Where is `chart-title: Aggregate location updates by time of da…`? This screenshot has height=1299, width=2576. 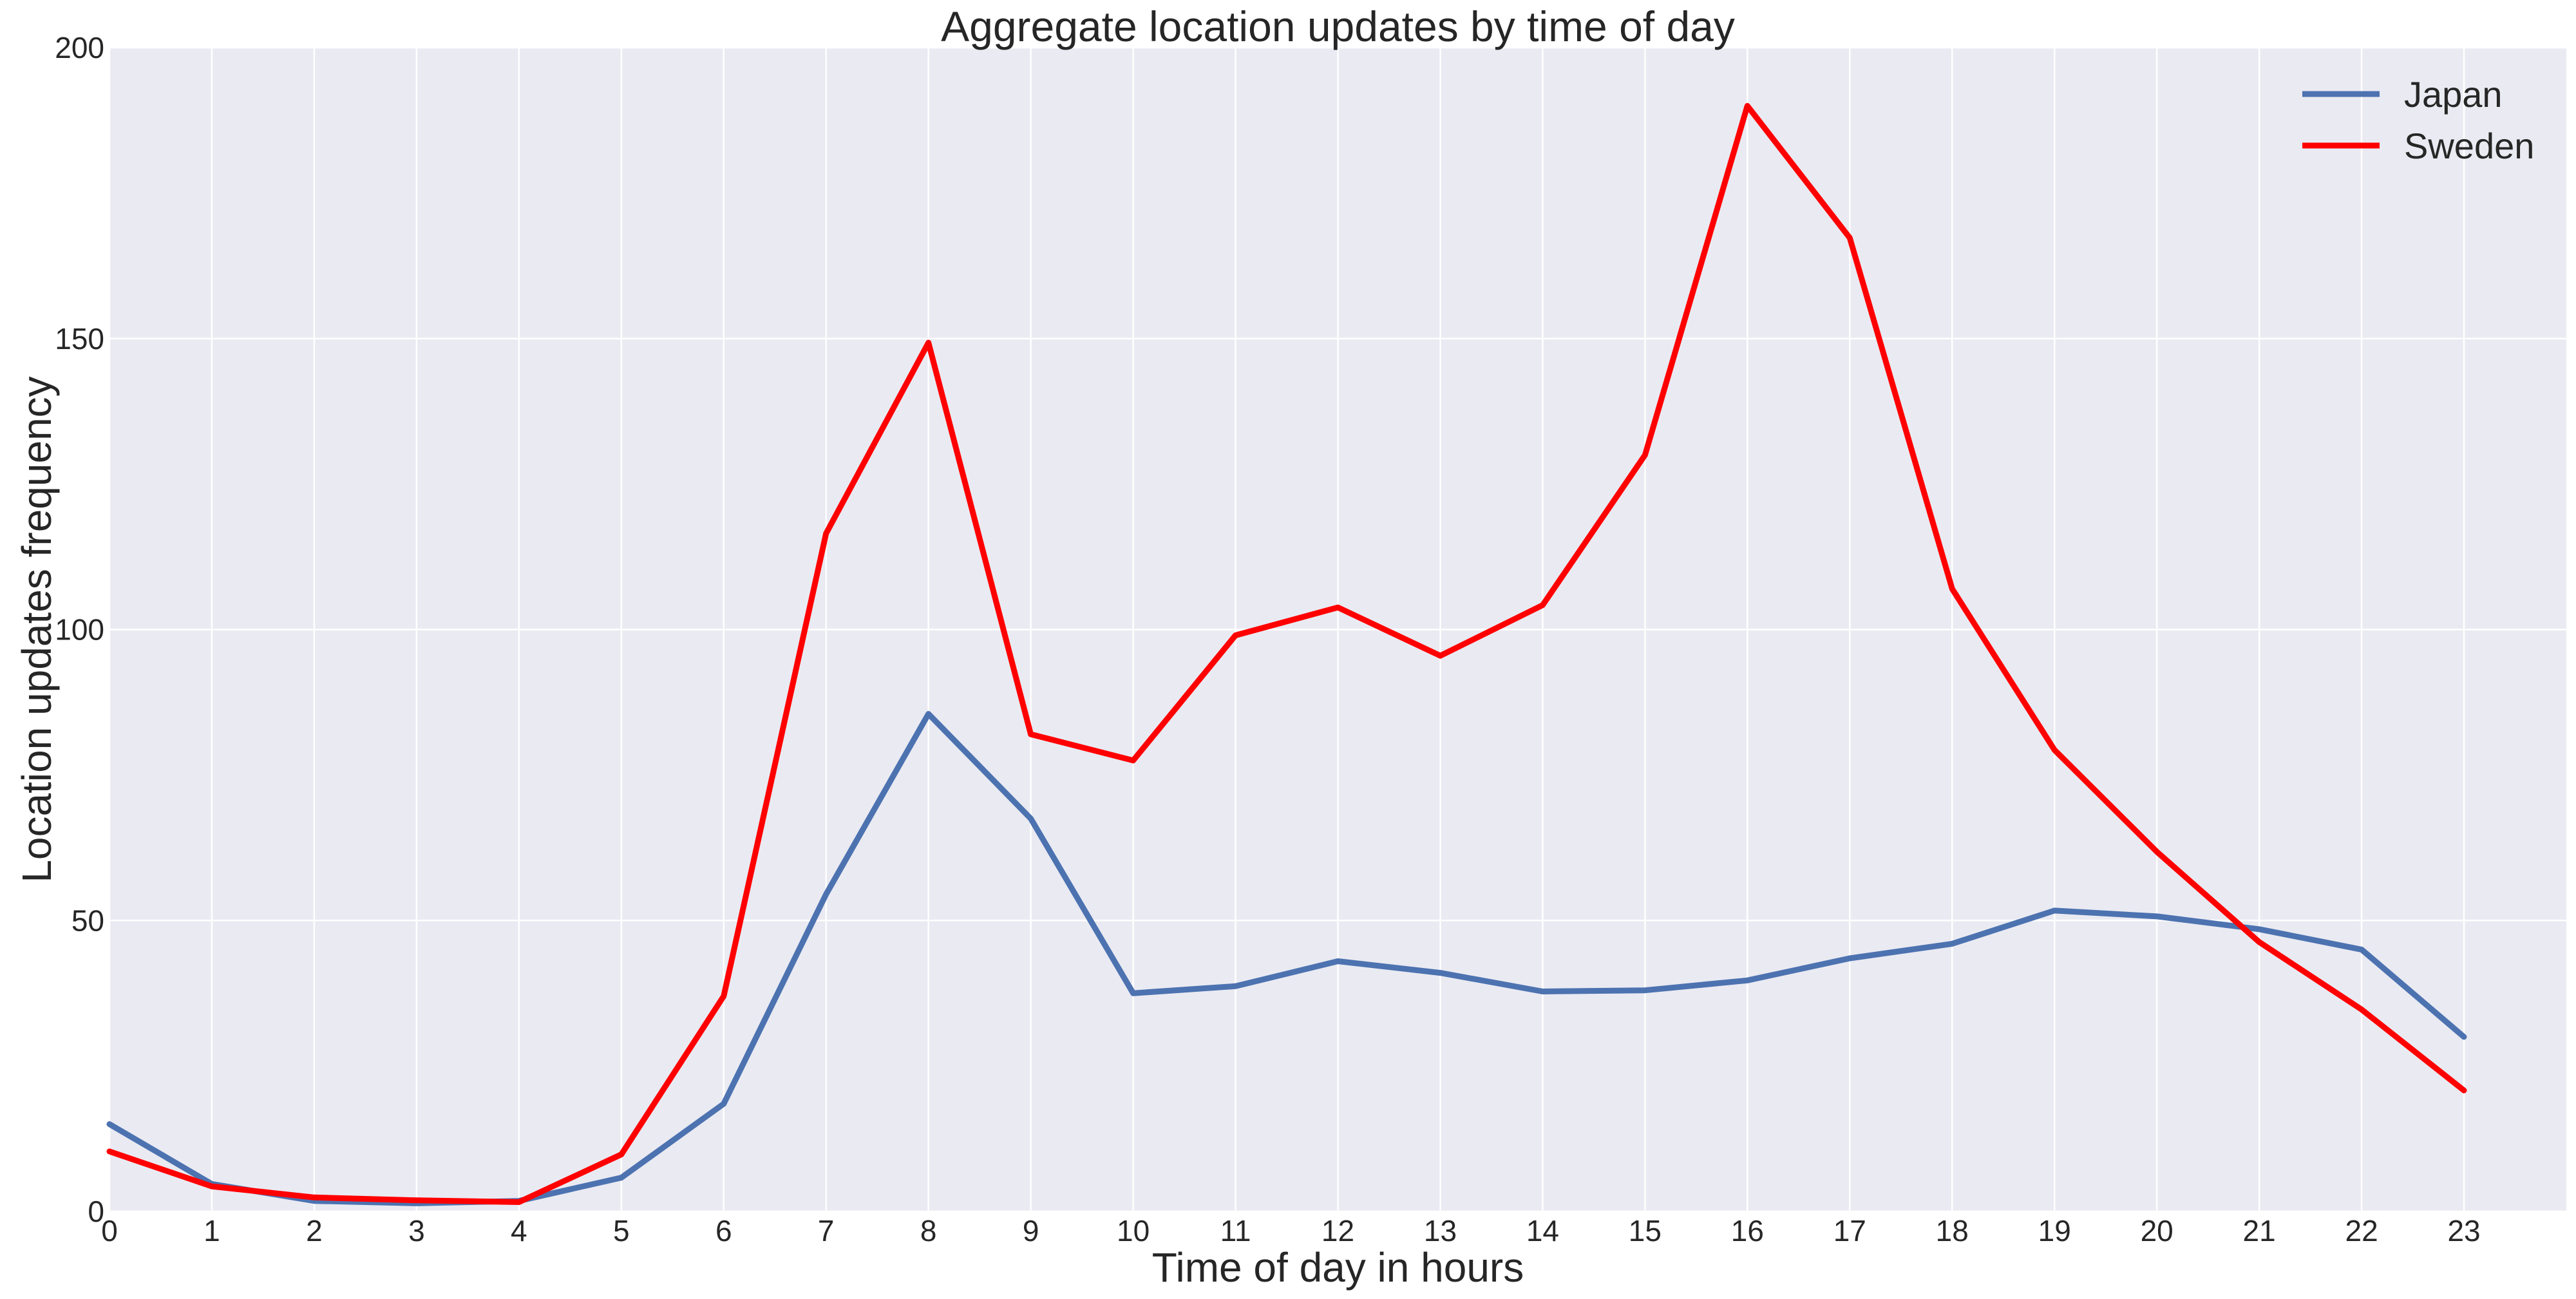 chart-title: Aggregate location updates by time of da… is located at coordinates (1338, 27).